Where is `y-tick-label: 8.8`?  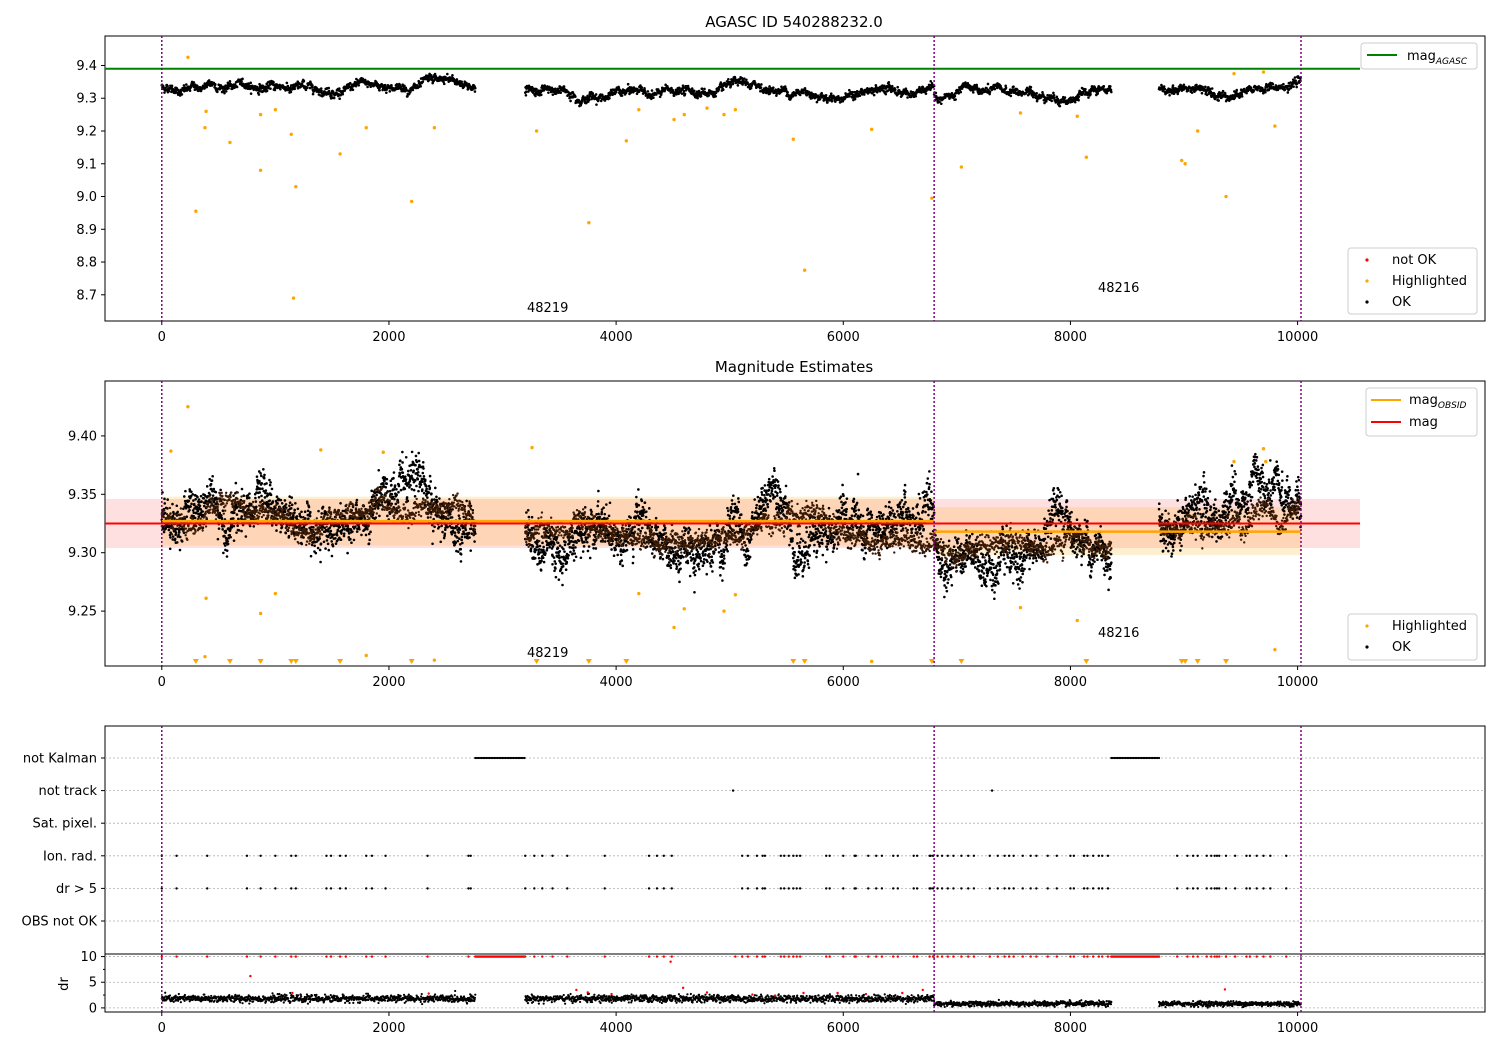 y-tick-label: 8.8 is located at coordinates (86, 263).